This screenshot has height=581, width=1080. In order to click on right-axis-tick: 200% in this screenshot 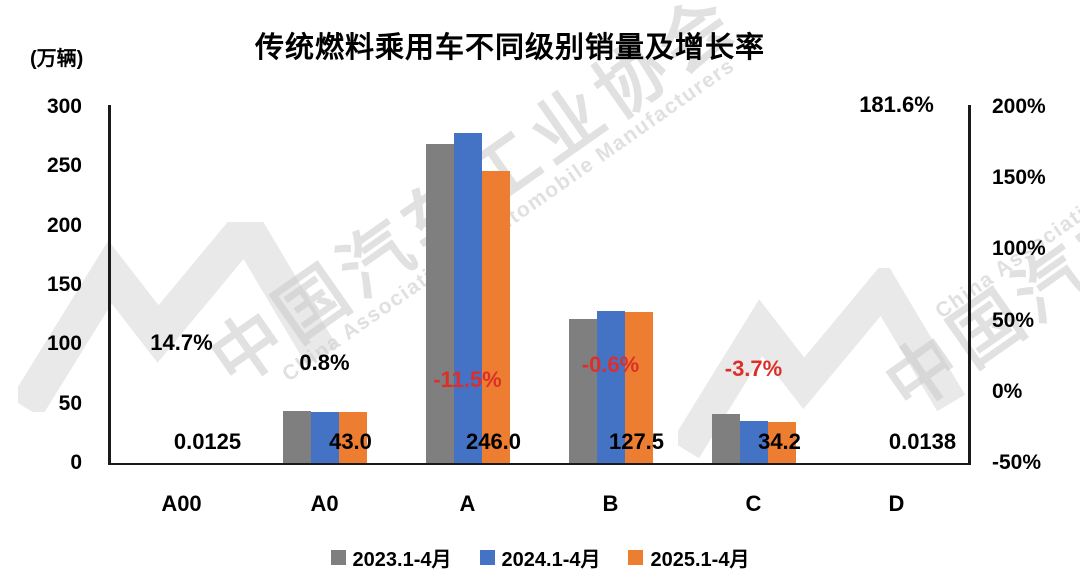, I will do `click(1019, 106)`.